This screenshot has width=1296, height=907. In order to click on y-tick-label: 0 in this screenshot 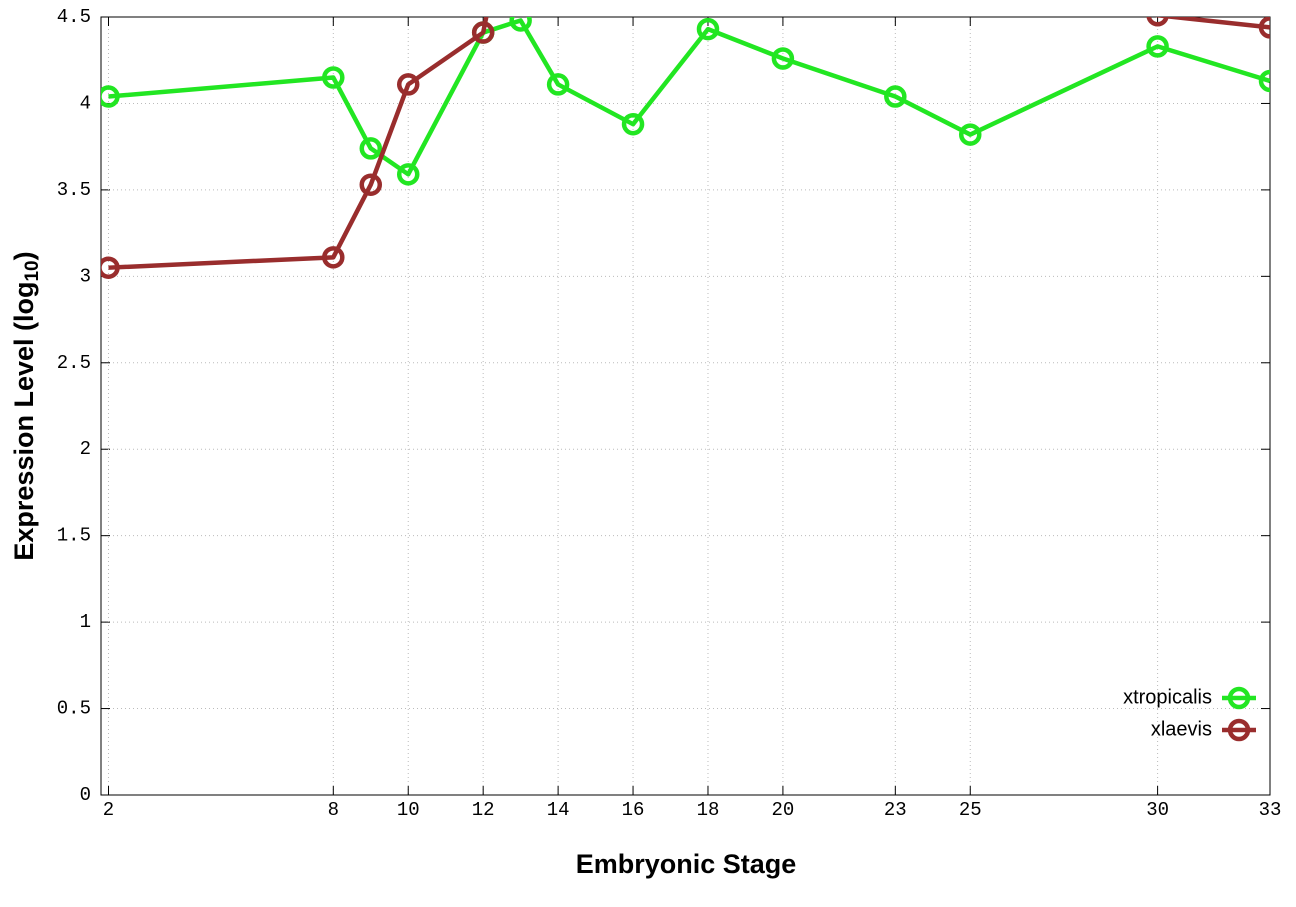, I will do `click(85, 795)`.